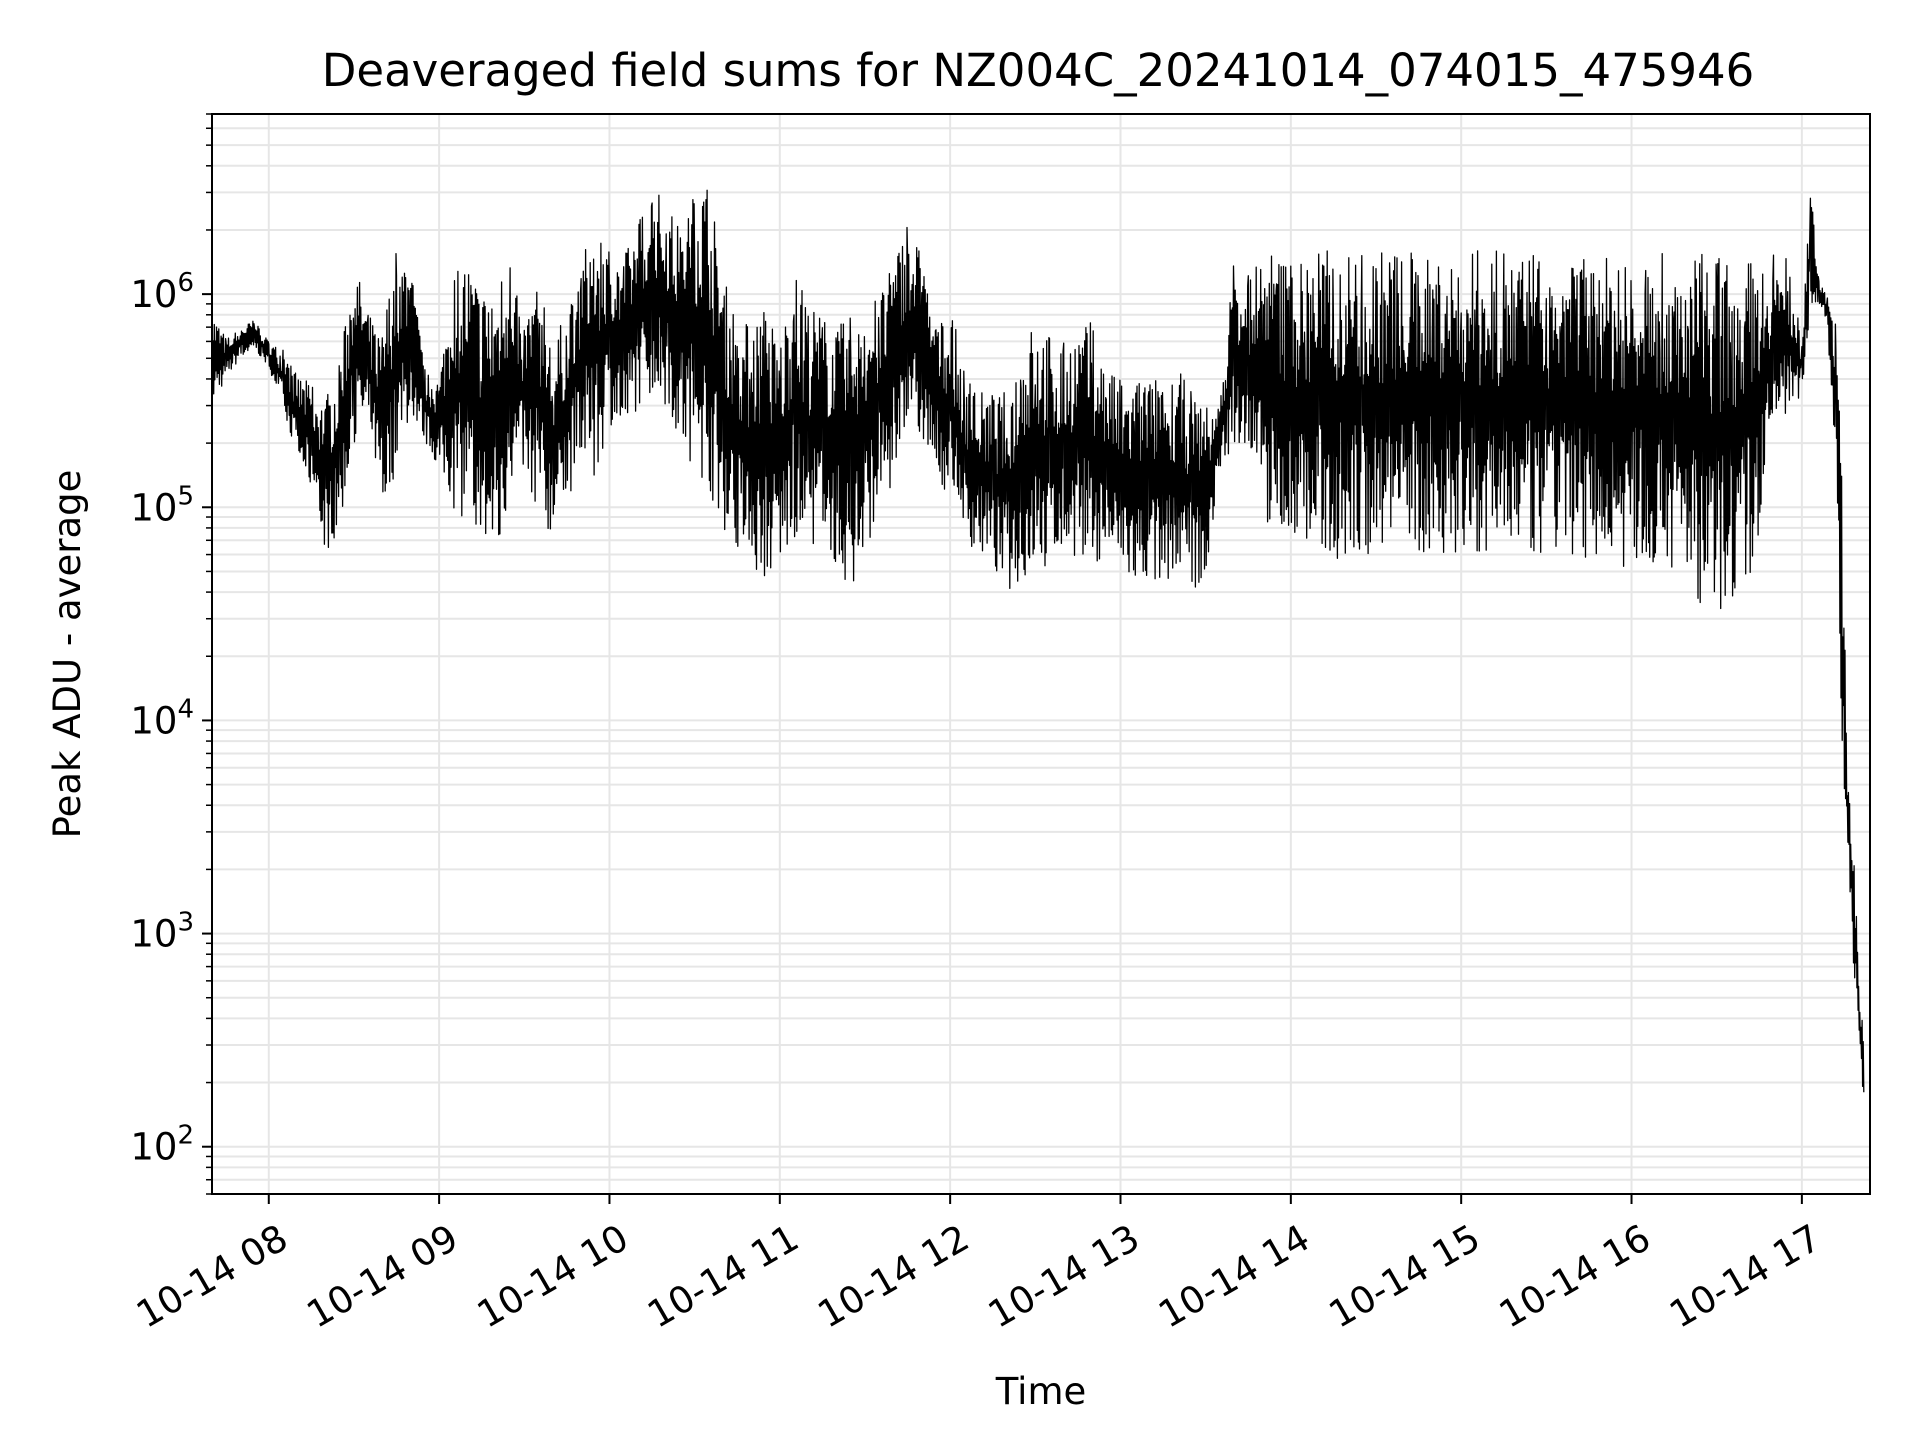 The image size is (1920, 1440). I want to click on x-tick-label: 10-14 16, so click(1575, 1276).